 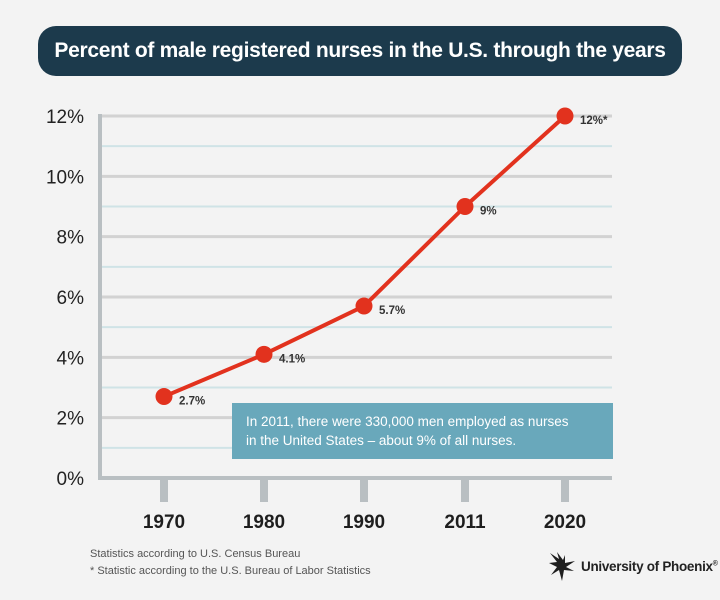 What do you see at coordinates (65, 117) in the screenshot?
I see `y-tick-label: 12%` at bounding box center [65, 117].